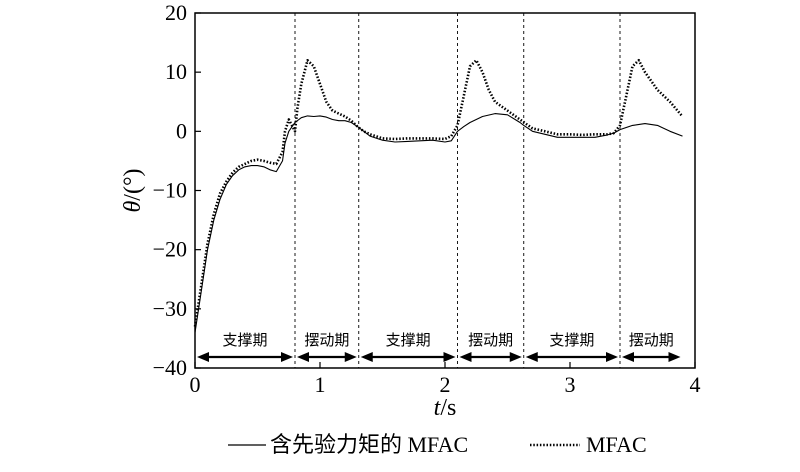  Describe the element at coordinates (133, 190) in the screenshot. I see `y-axis-label: θ/(°)` at that location.